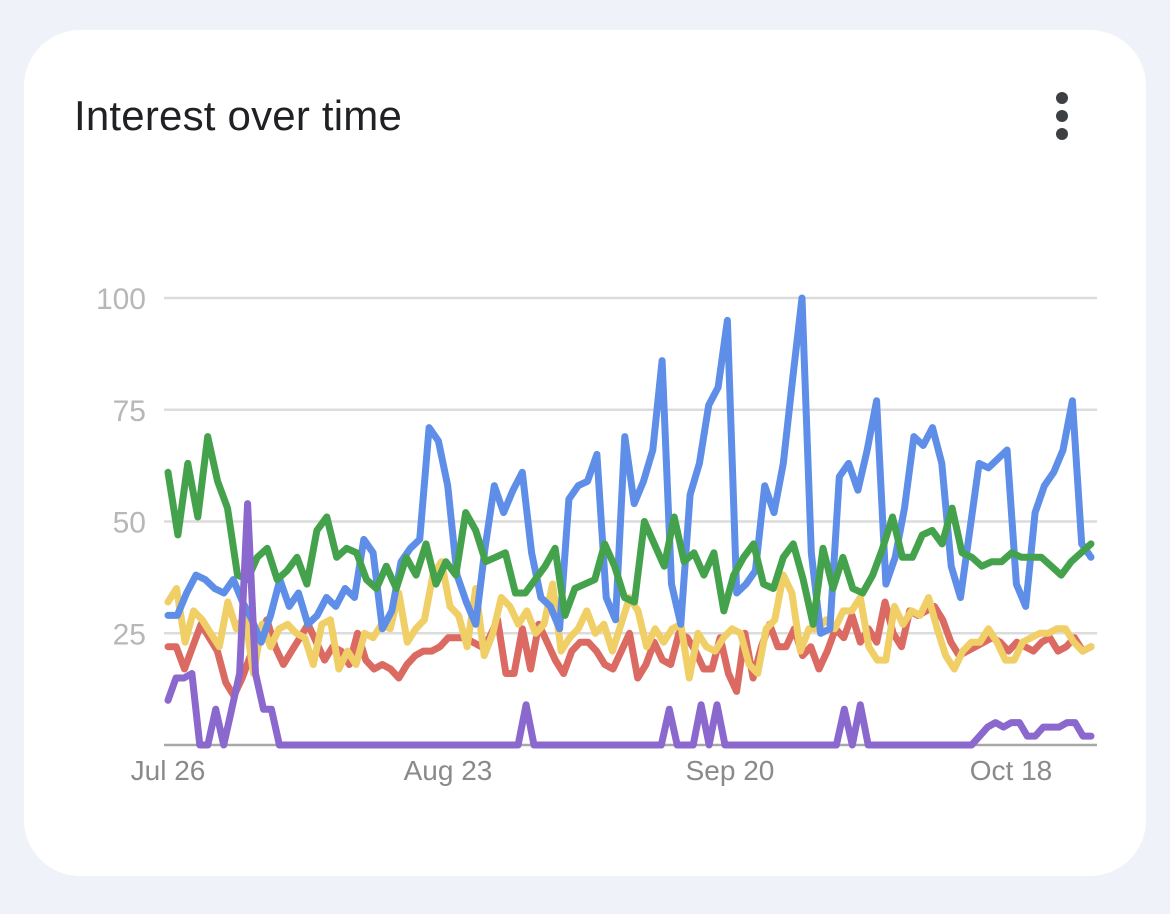  Describe the element at coordinates (129, 634) in the screenshot. I see `y-tick-label: 25` at that location.